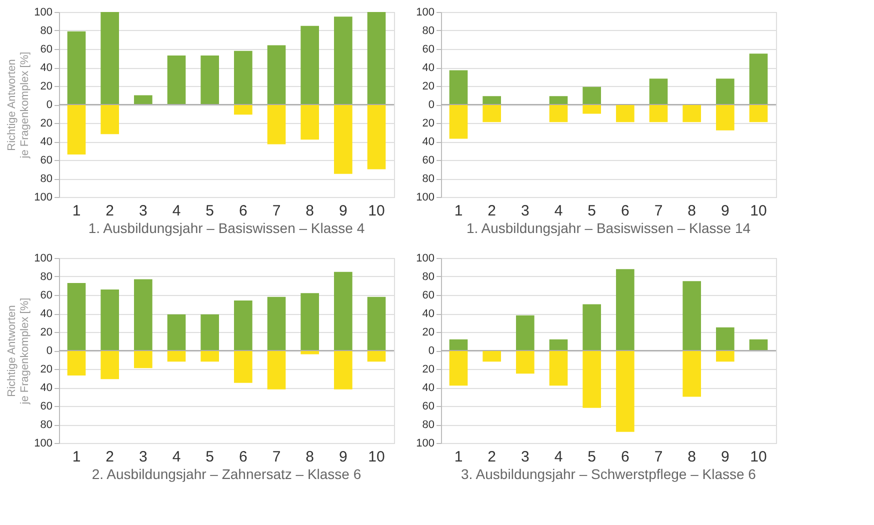  What do you see at coordinates (428, 86) in the screenshot?
I see `y-tick-label: 20` at bounding box center [428, 86].